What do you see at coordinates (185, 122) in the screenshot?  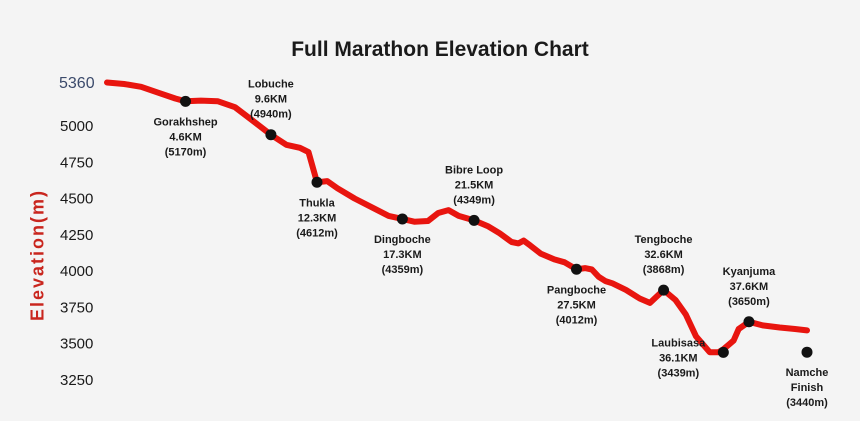 I see `checkpoint-label: Gorakhshep` at bounding box center [185, 122].